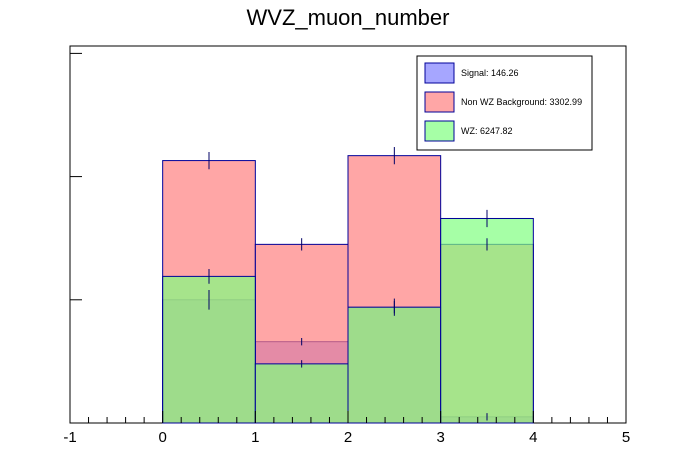  What do you see at coordinates (348, 437) in the screenshot?
I see `x-tick-label: 2` at bounding box center [348, 437].